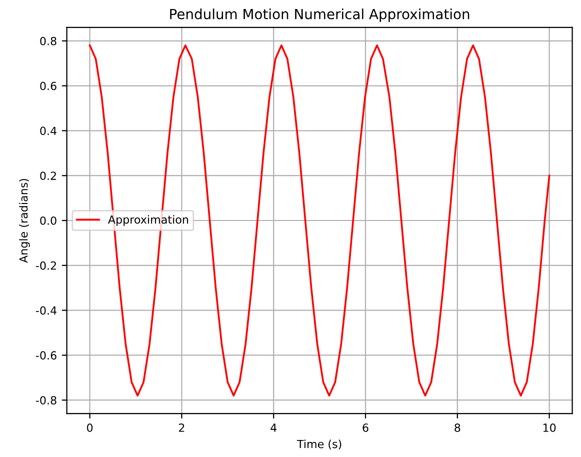 The height and width of the screenshot is (457, 581). What do you see at coordinates (457, 428) in the screenshot?
I see `x-tick-label: 8` at bounding box center [457, 428].